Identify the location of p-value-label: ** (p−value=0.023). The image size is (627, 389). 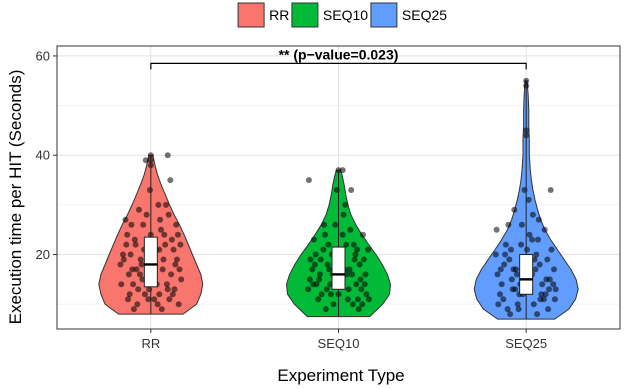
(339, 54).